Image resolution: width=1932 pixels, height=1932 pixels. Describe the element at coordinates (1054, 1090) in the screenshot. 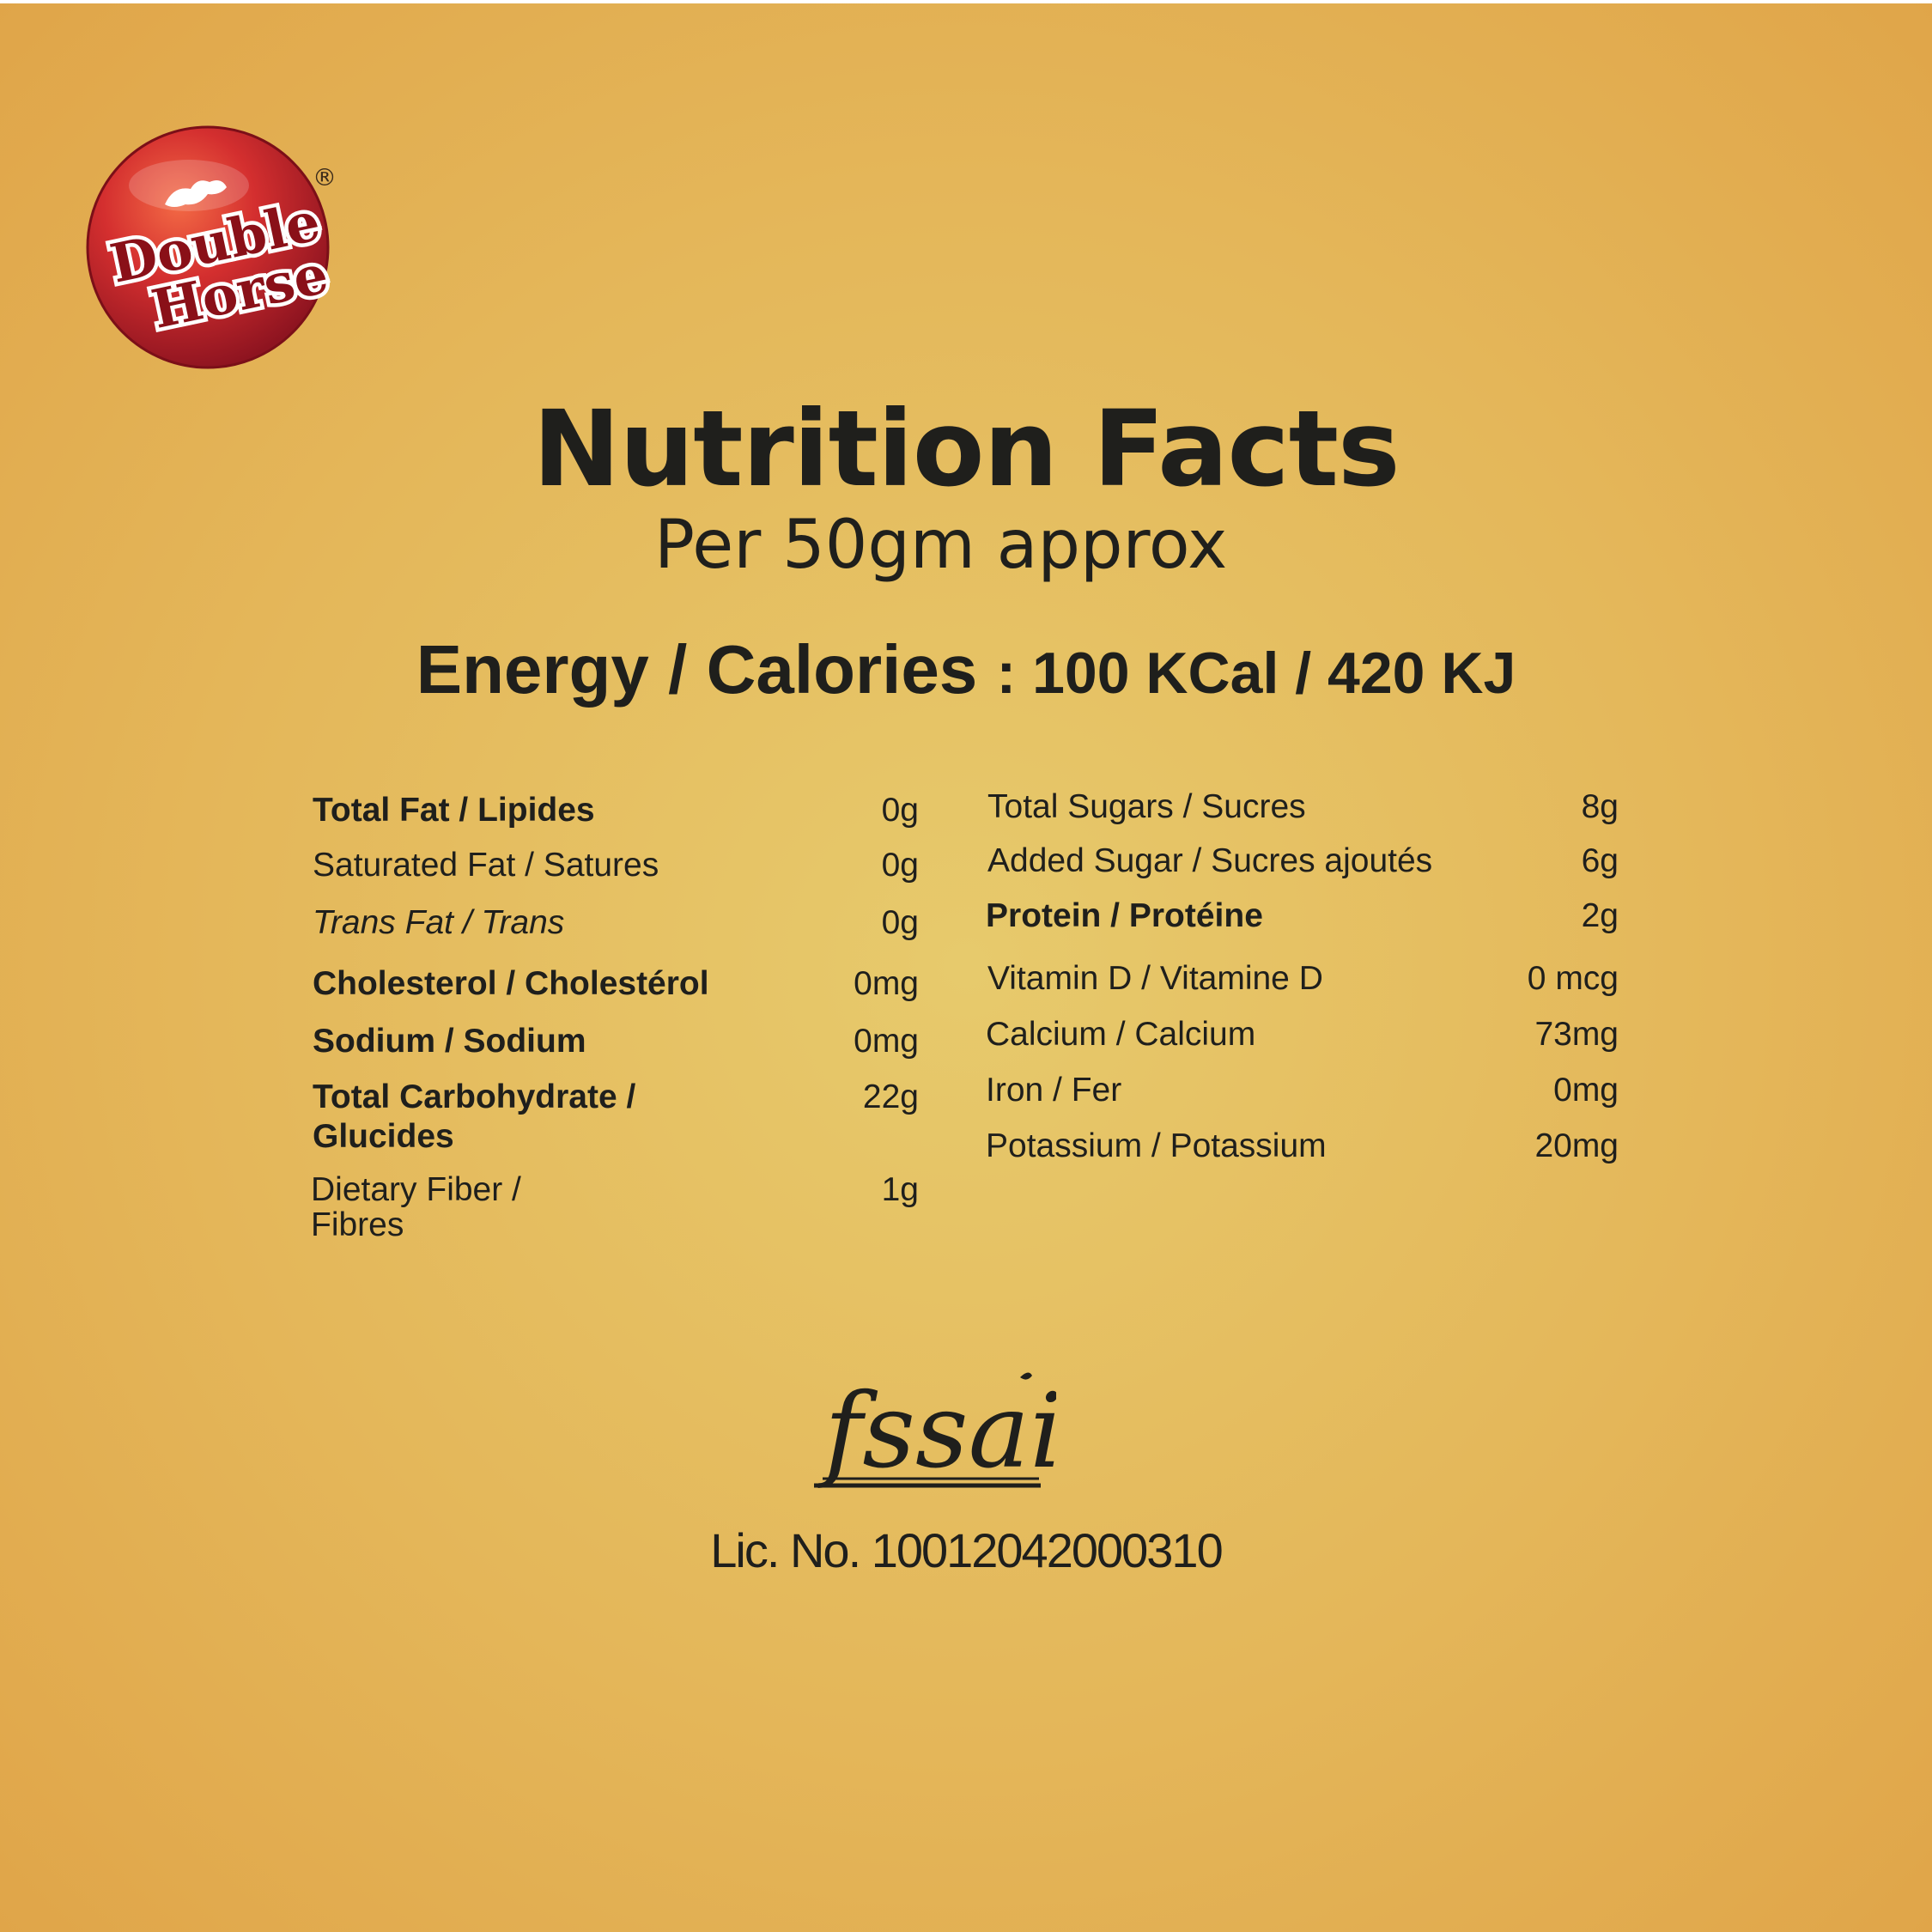

I see `nutrient-label: Iron / Fer` at that location.